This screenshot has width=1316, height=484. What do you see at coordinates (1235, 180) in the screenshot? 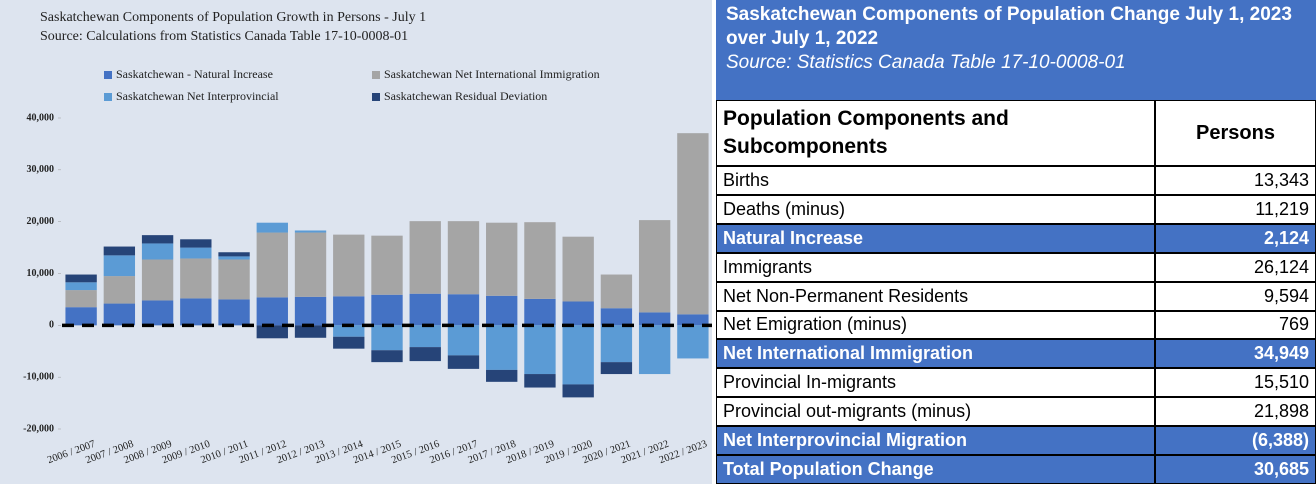
I see `row-value: 13,343` at bounding box center [1235, 180].